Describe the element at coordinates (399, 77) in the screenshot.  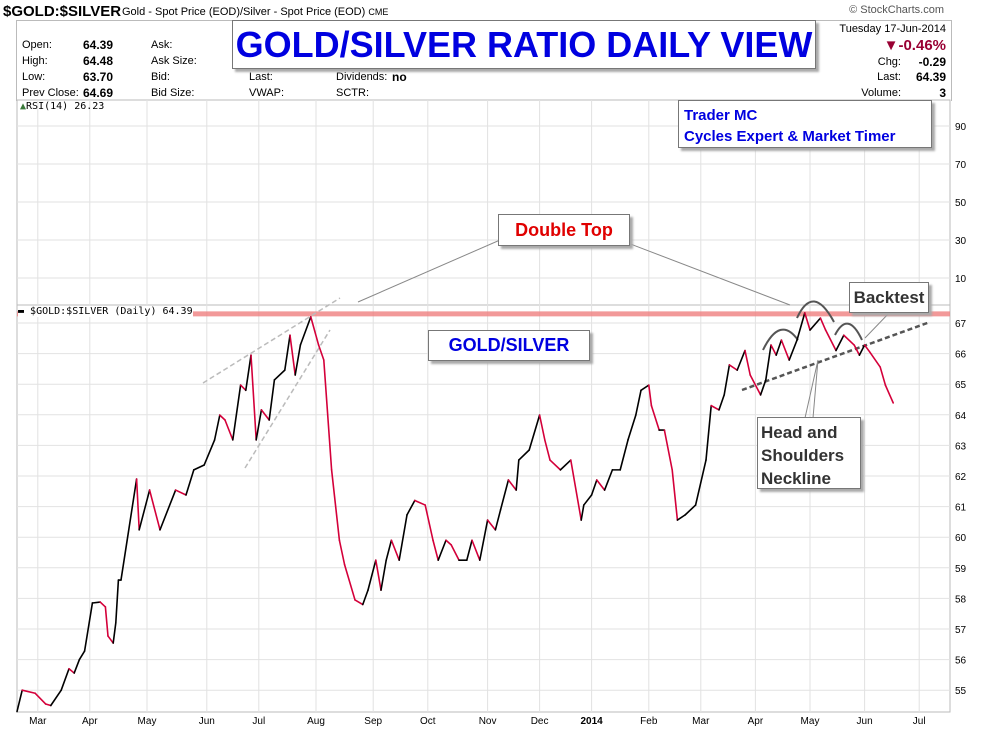
I see `dividends-value: no` at that location.